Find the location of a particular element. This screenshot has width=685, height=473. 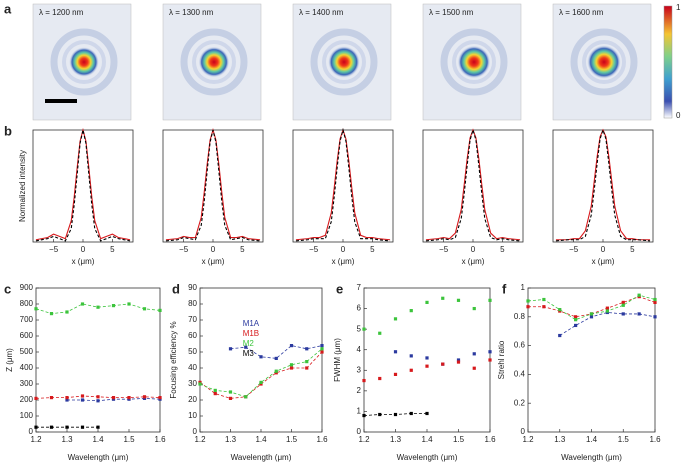

y-tick-label: 60 is located at coordinates (192, 335).